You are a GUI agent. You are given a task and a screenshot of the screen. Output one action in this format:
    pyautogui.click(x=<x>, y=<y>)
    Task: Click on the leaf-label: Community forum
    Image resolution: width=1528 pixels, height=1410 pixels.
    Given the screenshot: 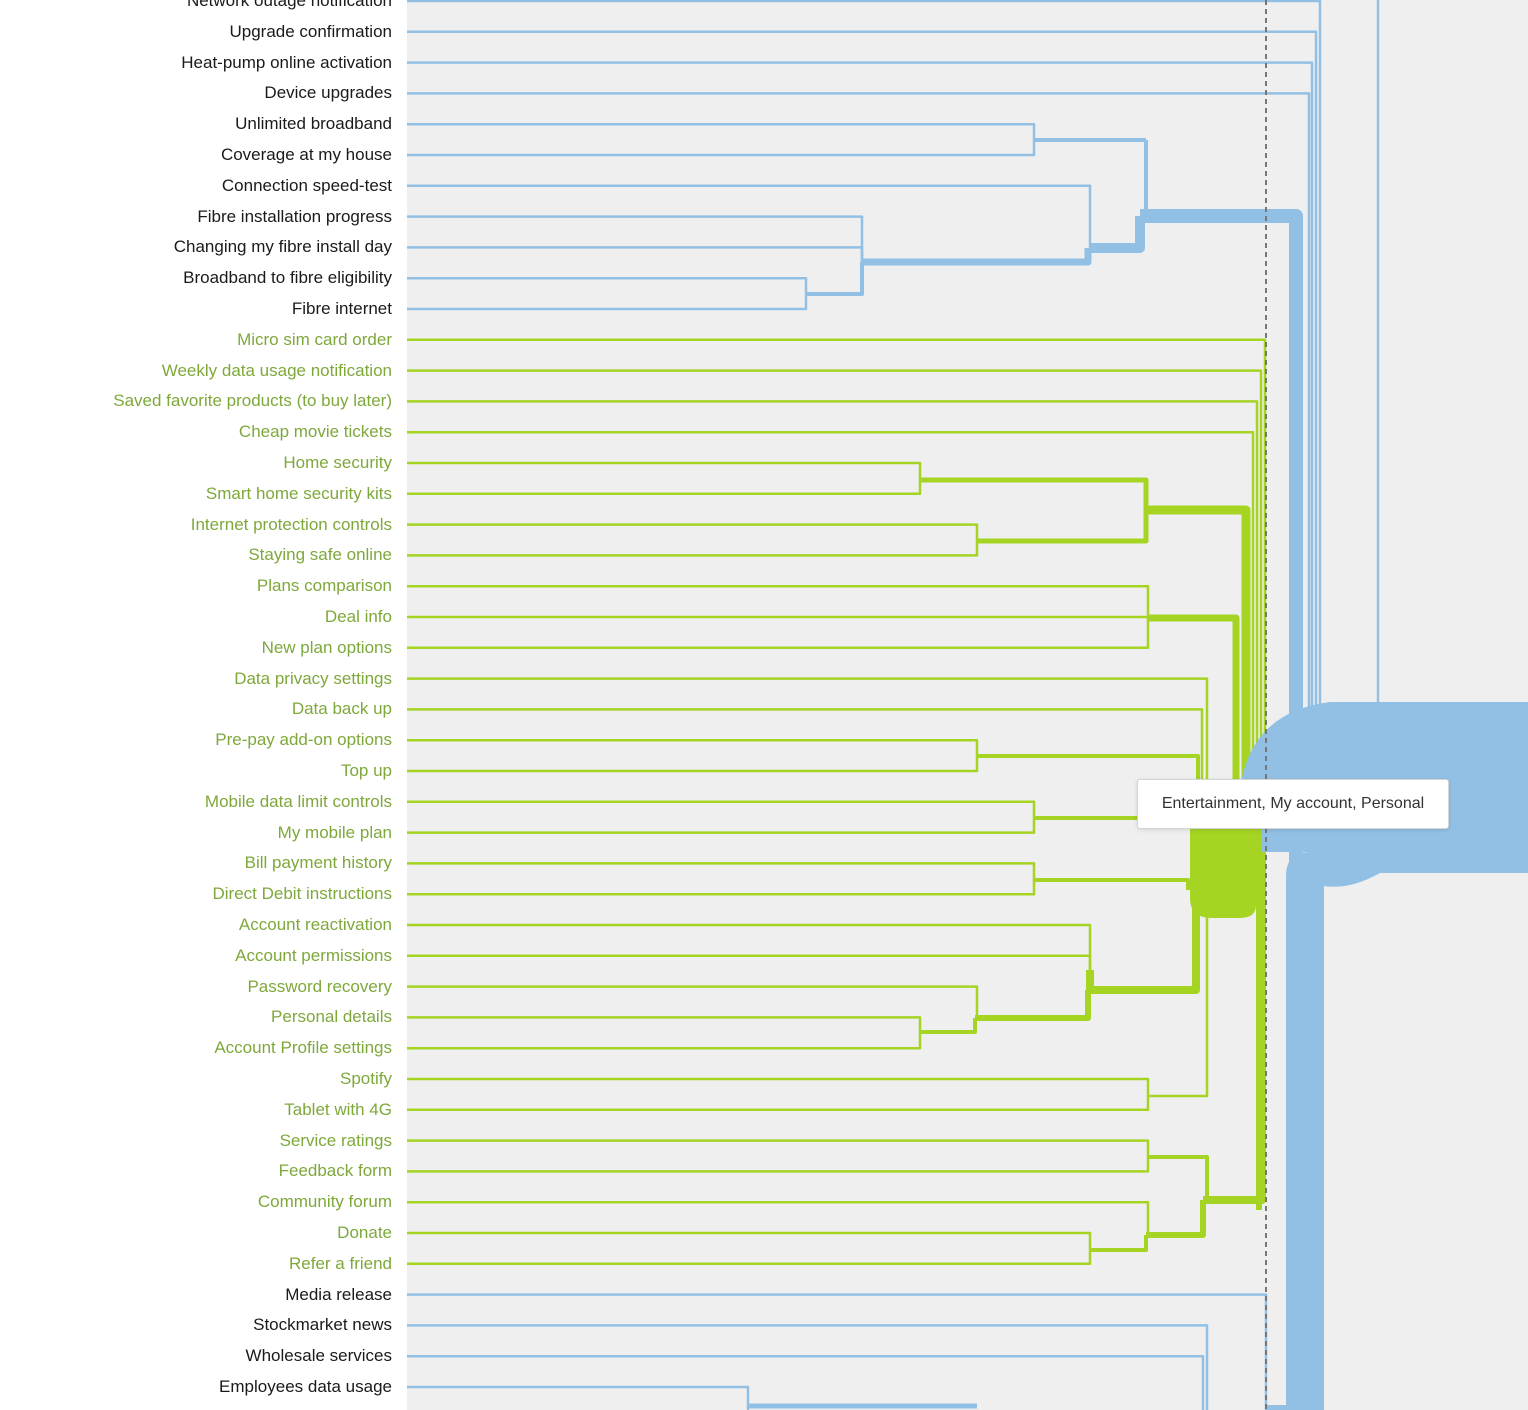 What is the action you would take?
    pyautogui.click(x=324, y=1202)
    